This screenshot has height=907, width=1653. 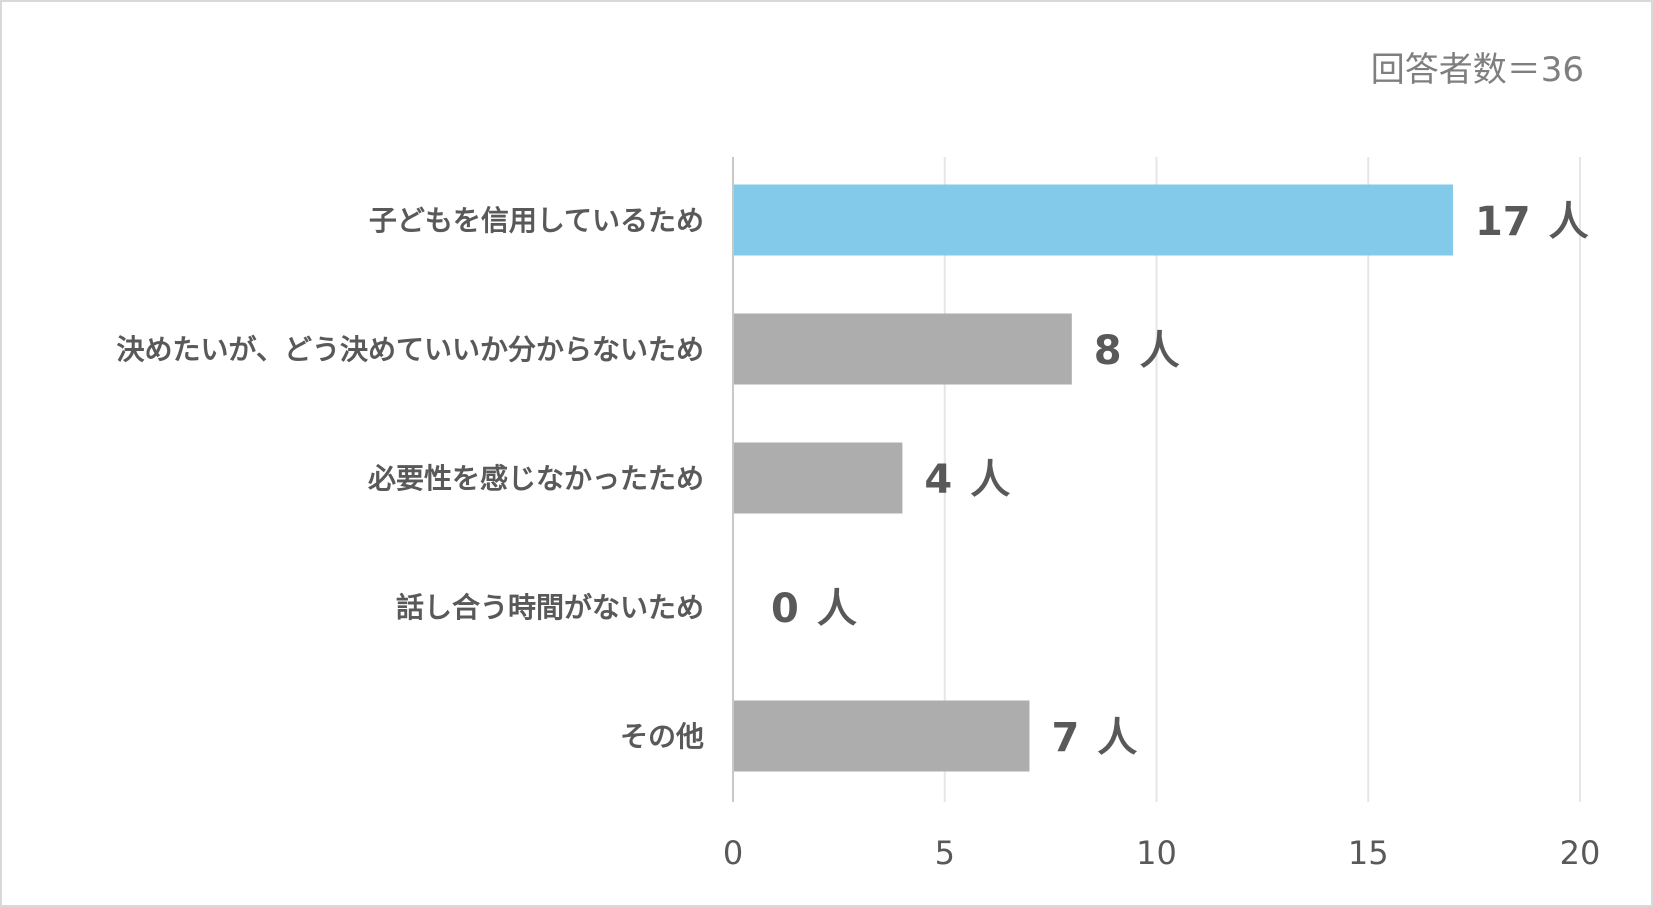 What do you see at coordinates (1532, 222) in the screenshot?
I see `data-label-0: 17 人` at bounding box center [1532, 222].